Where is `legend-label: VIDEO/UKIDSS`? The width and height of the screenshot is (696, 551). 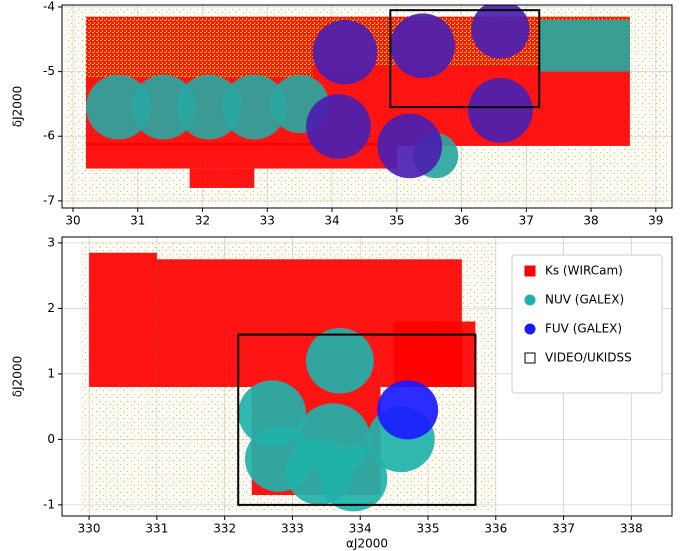 legend-label: VIDEO/UKIDSS is located at coordinates (588, 358).